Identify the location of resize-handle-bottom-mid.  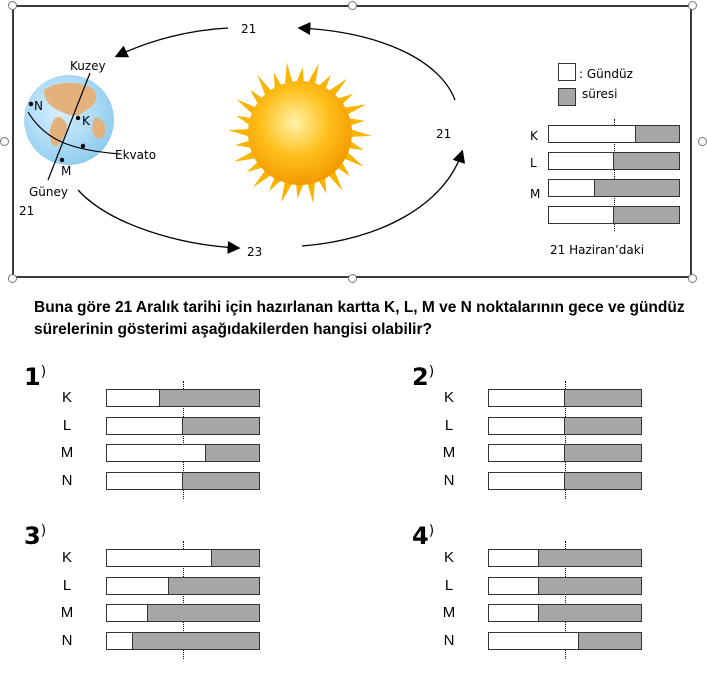
(352, 278).